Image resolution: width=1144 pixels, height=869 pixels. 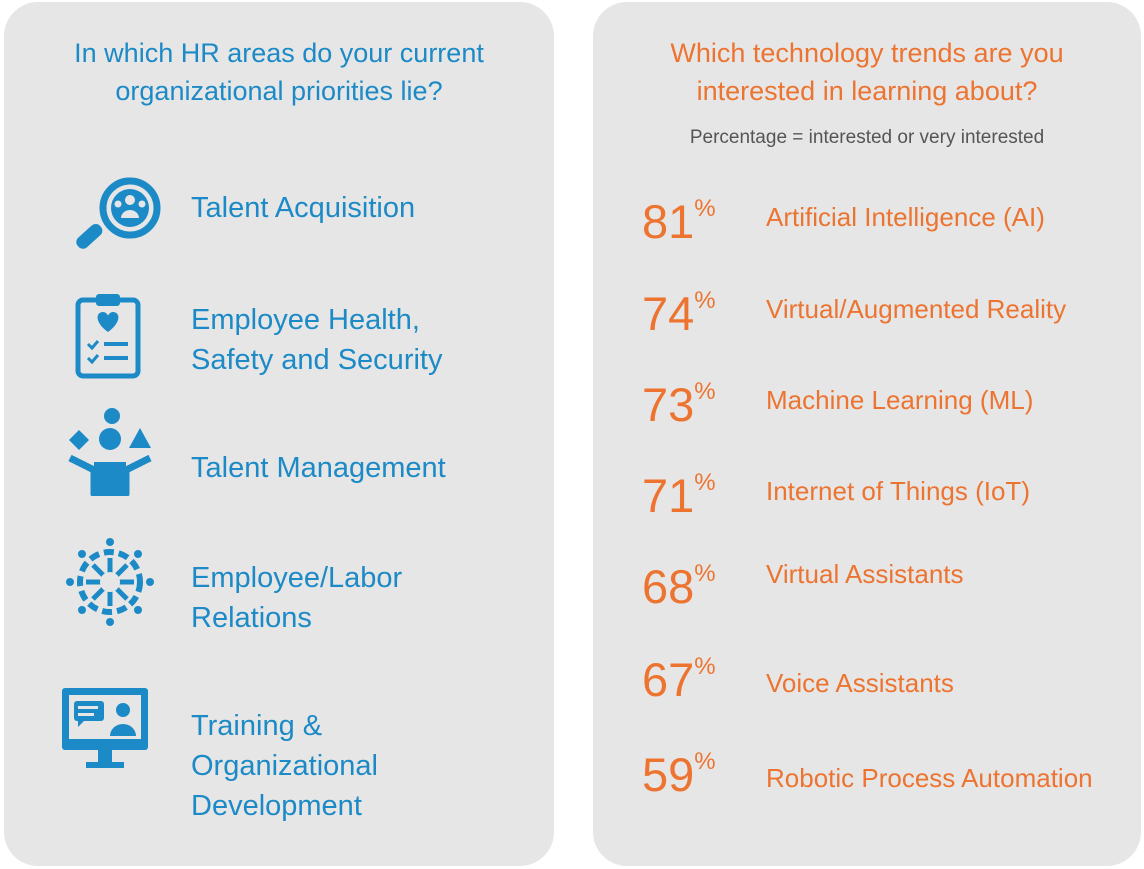 I want to click on trend-label: Internet of Things (IoT), so click(x=898, y=491).